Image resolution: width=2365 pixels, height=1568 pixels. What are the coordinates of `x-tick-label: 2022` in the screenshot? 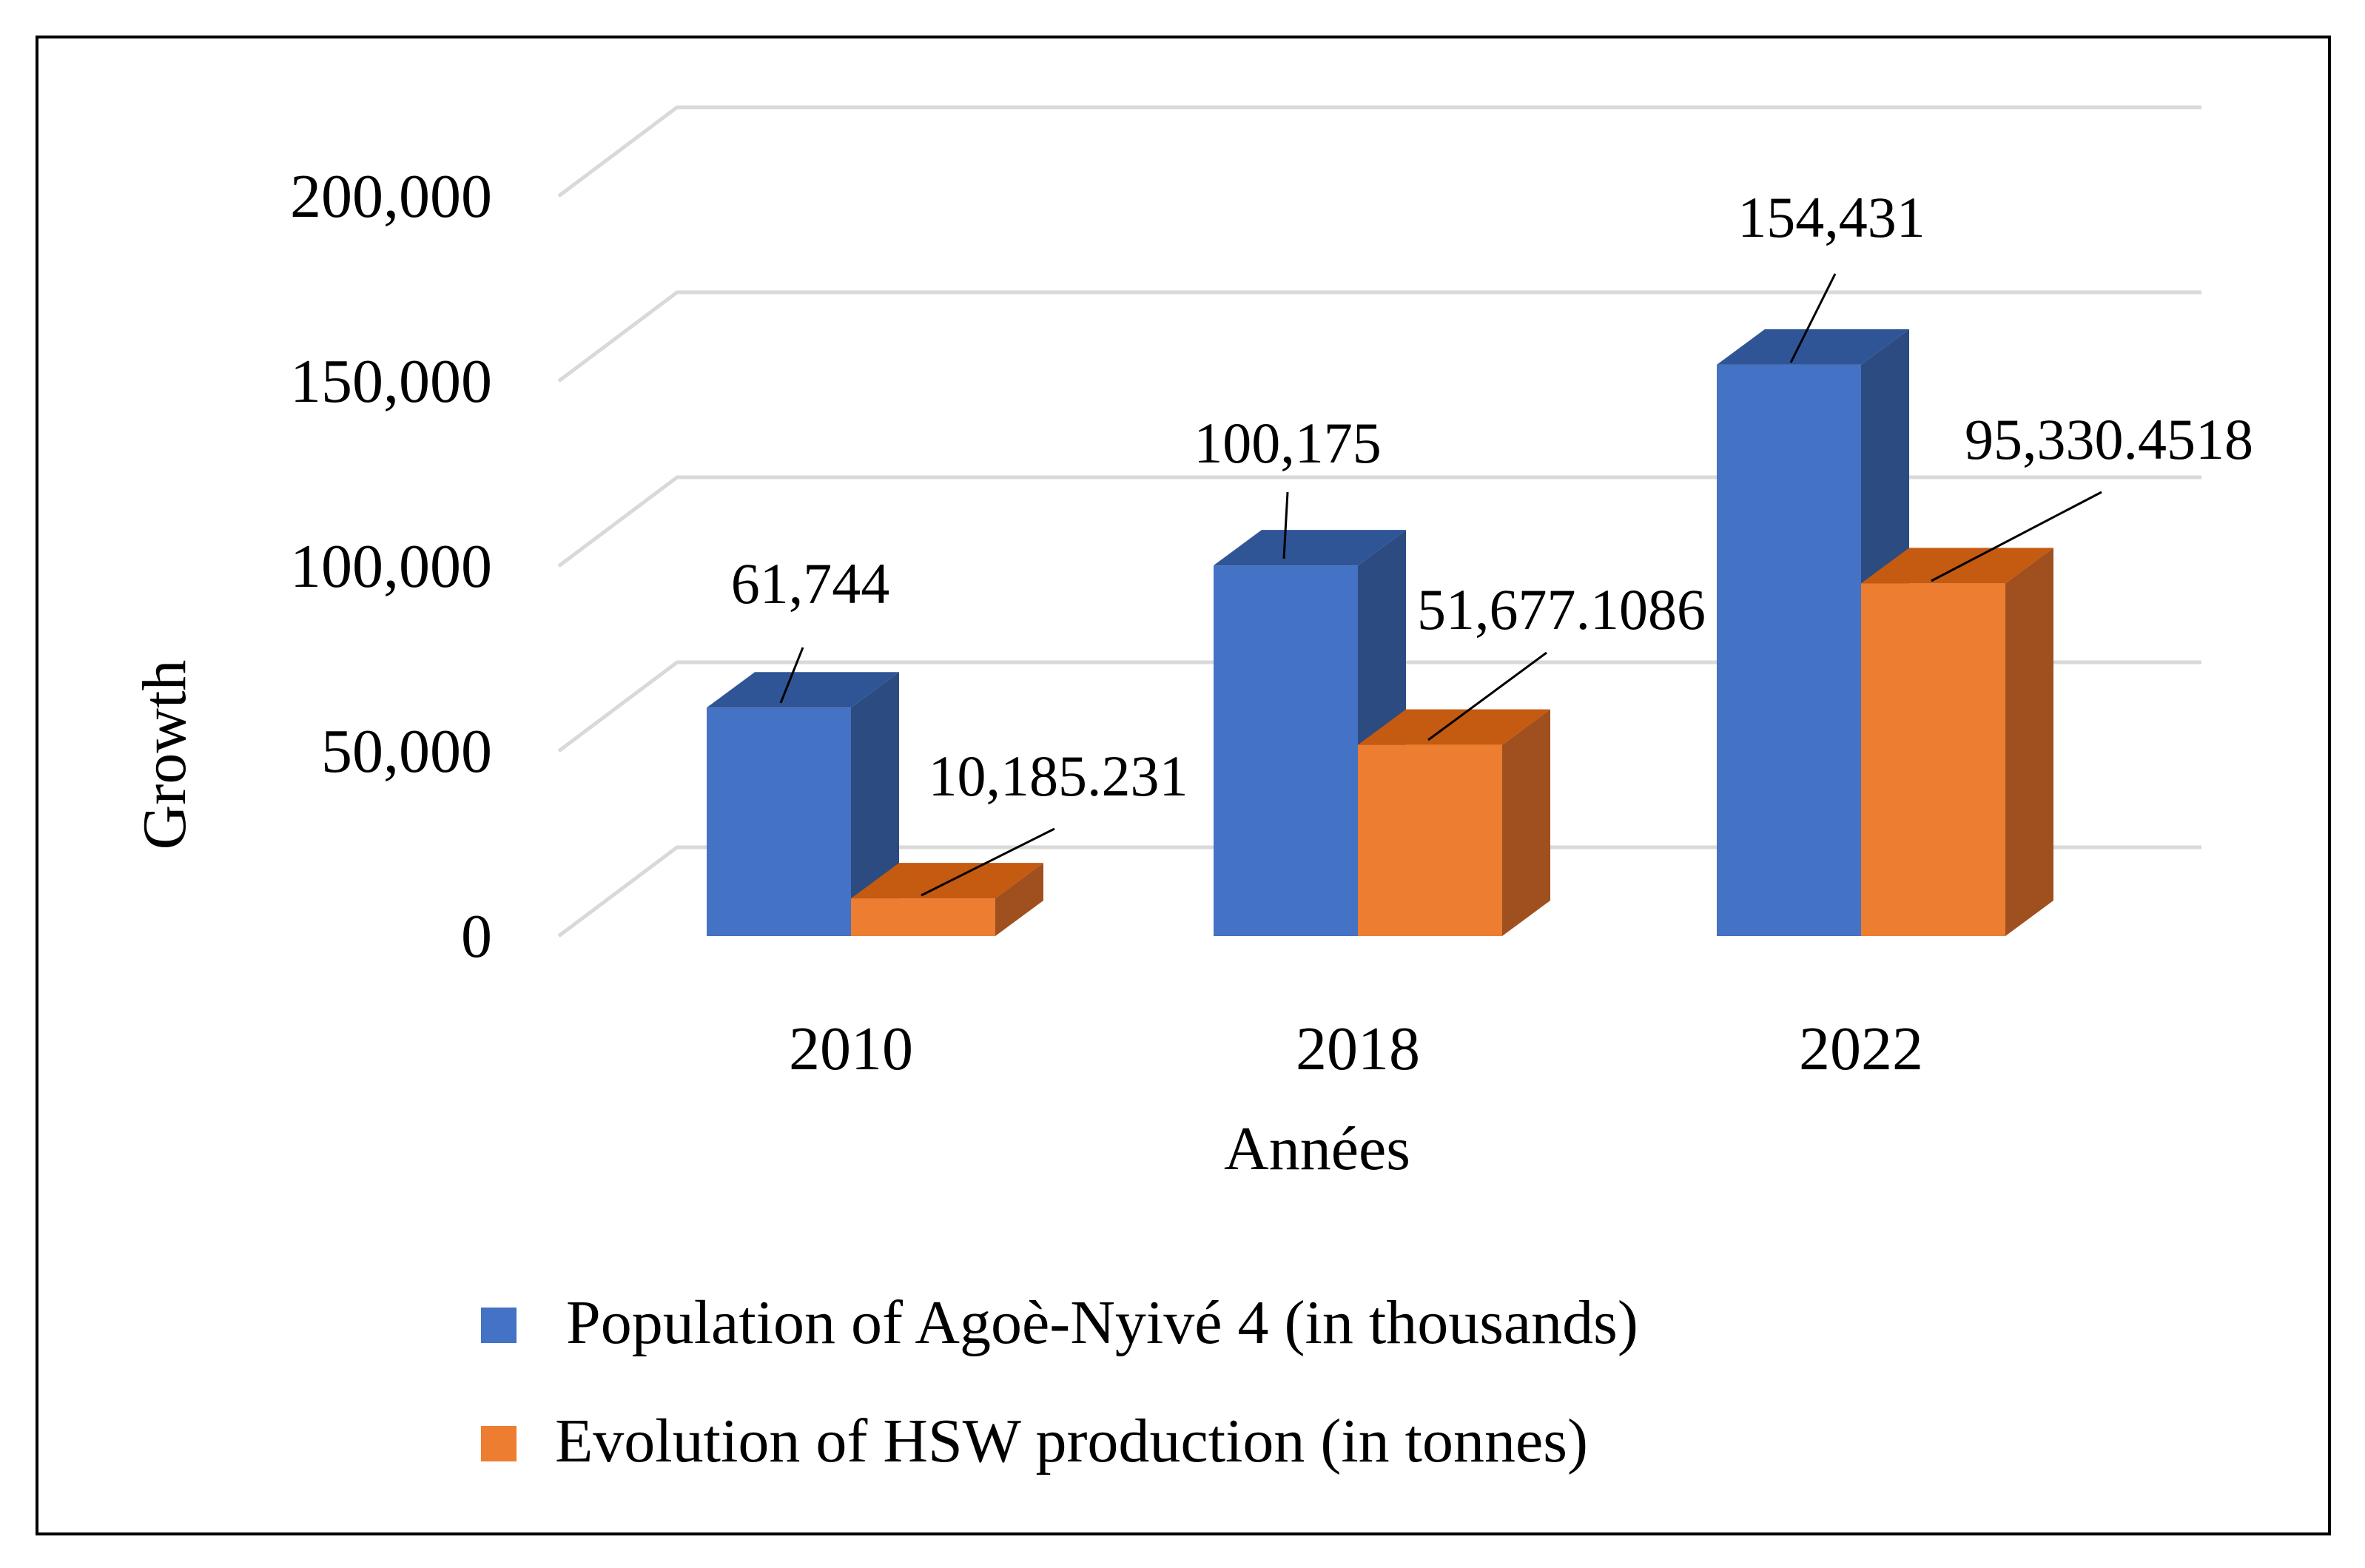 It's located at (1861, 1049).